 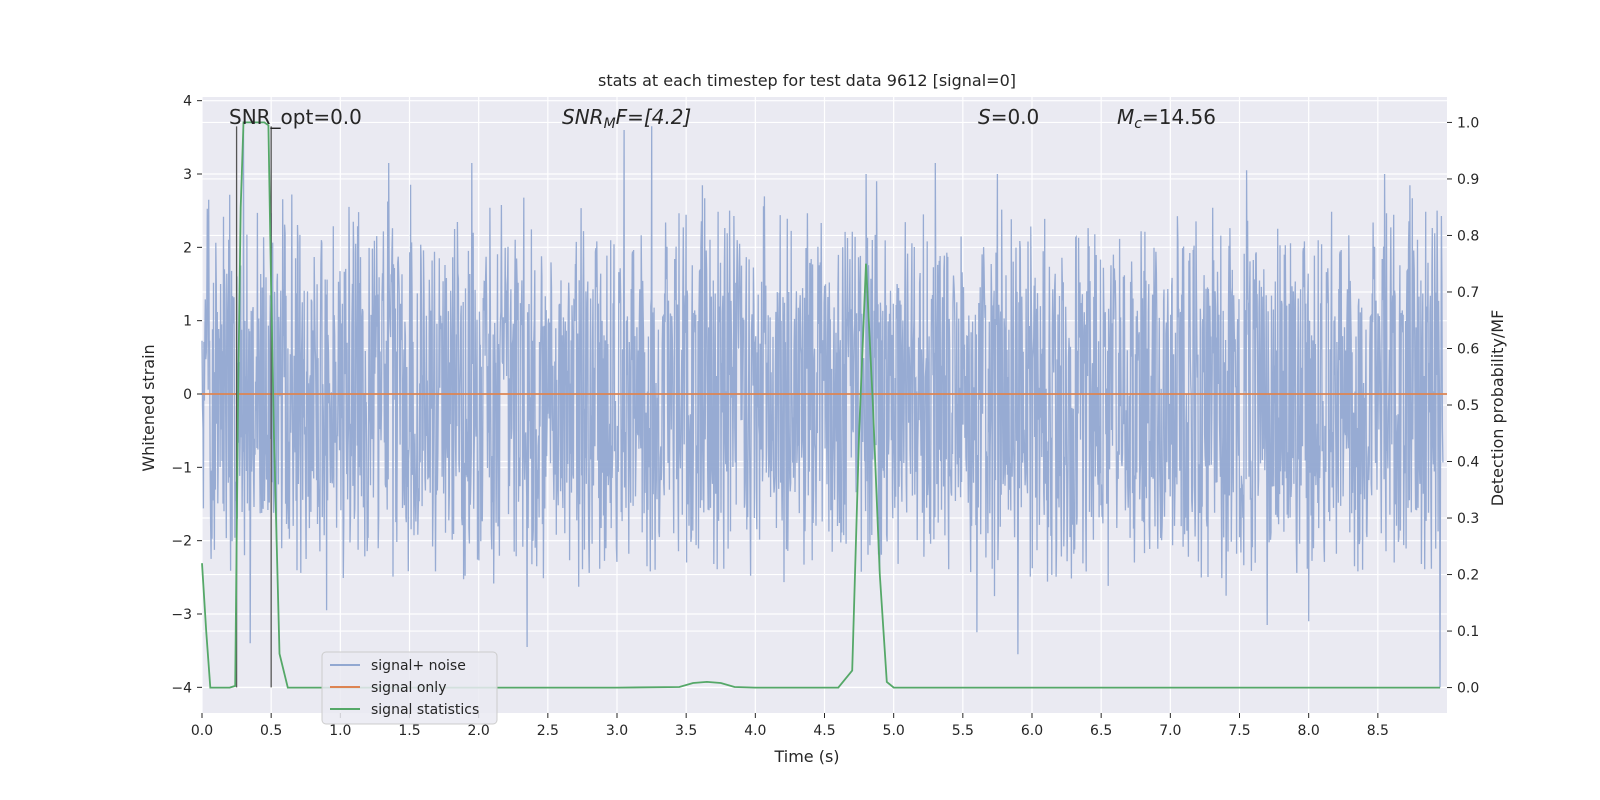 What do you see at coordinates (187, 102) in the screenshot?
I see `y-tick-label-left: 4` at bounding box center [187, 102].